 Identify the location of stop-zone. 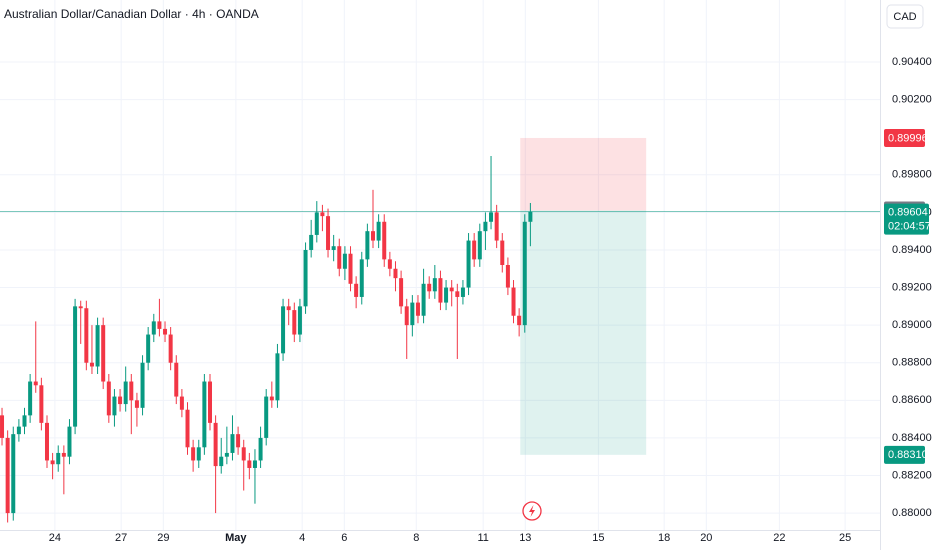
(583, 174).